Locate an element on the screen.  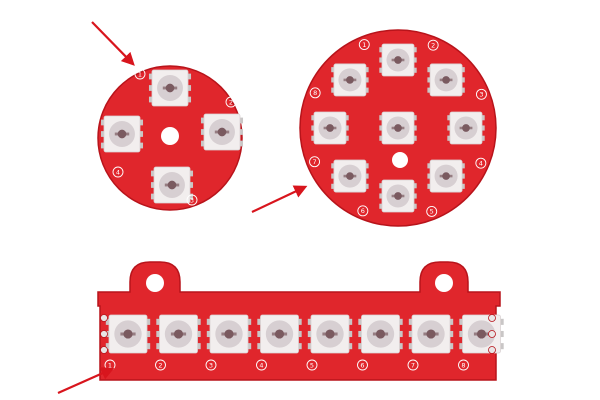
arrow-small-ring is located at coordinates (113, 43).